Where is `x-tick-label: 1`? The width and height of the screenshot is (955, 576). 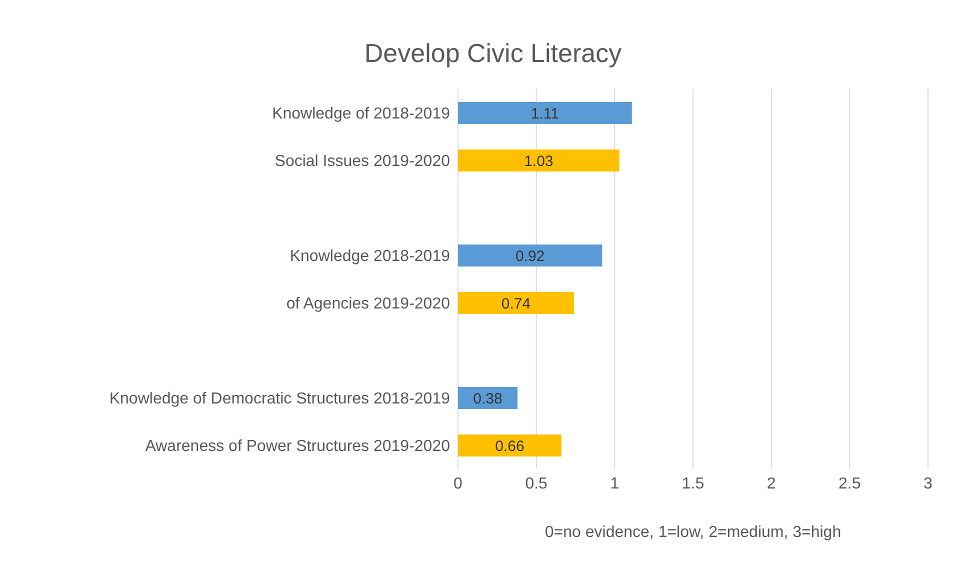 x-tick-label: 1 is located at coordinates (615, 483).